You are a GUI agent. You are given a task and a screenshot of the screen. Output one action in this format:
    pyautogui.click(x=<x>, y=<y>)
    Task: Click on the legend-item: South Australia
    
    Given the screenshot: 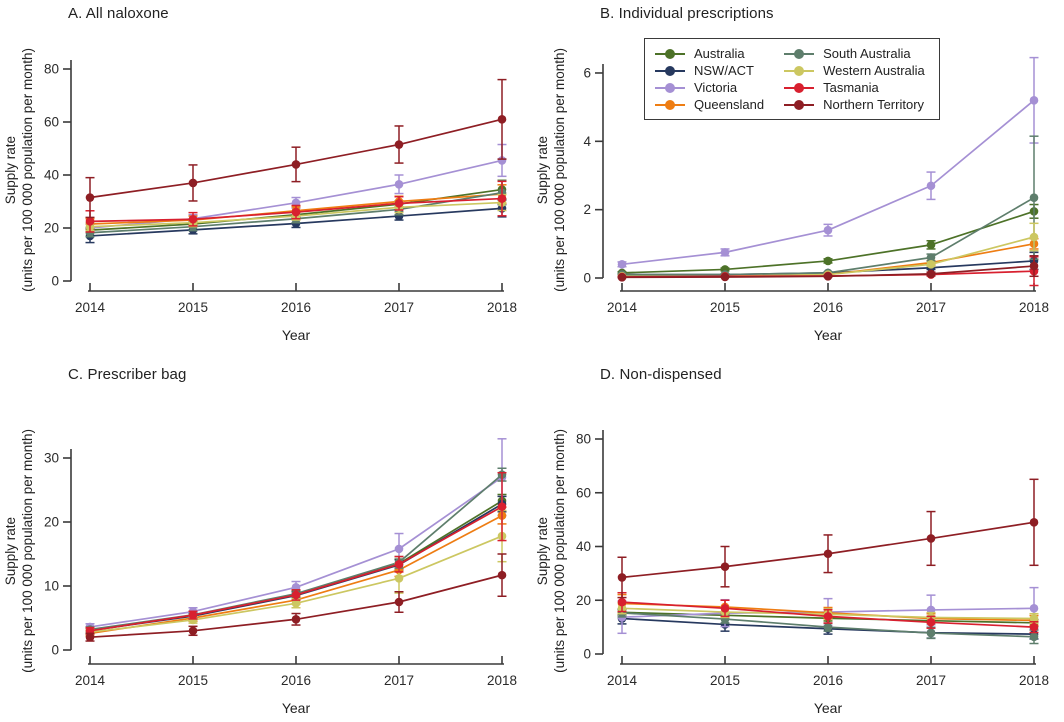 What is the action you would take?
    pyautogui.click(x=854, y=53)
    